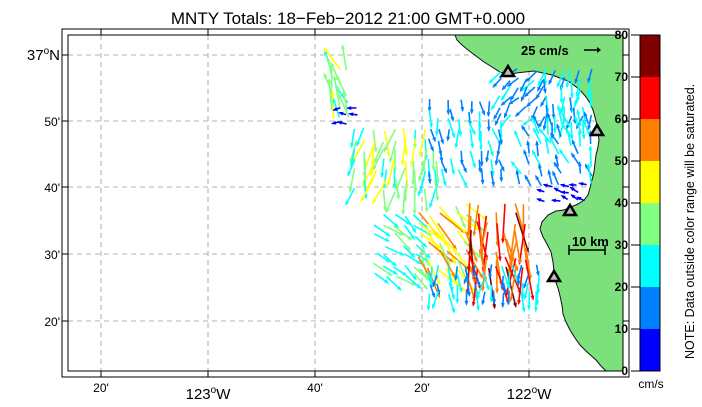  What do you see at coordinates (52, 188) in the screenshot?
I see `lat-label: 40'` at bounding box center [52, 188].